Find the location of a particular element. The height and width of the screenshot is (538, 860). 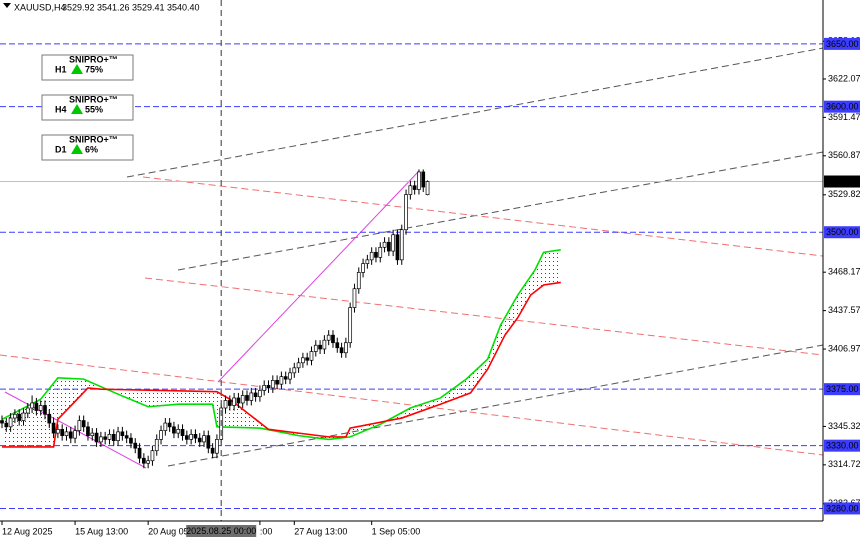

header-value: 3541.26 is located at coordinates (113, 7).